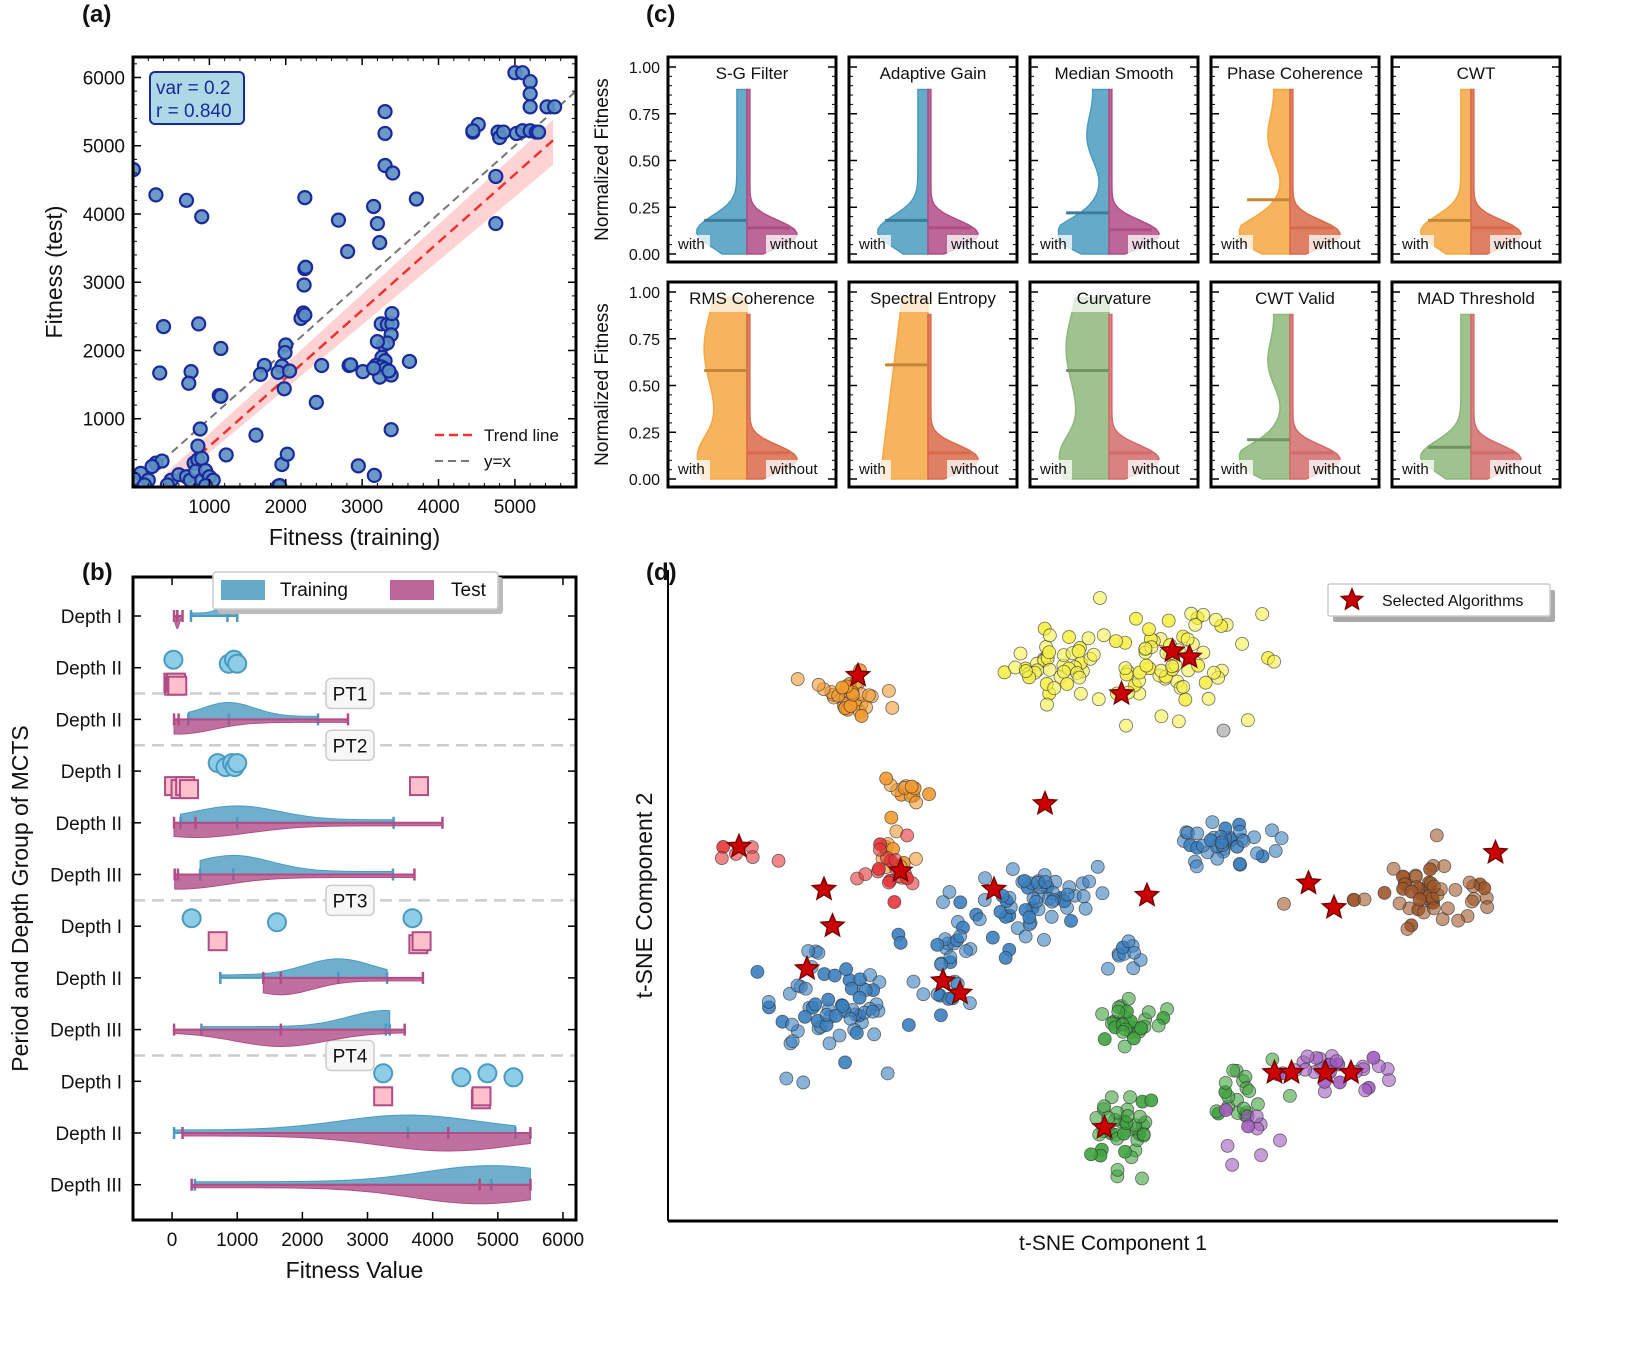  Describe the element at coordinates (383, 1096) in the screenshot. I see `test-point` at that location.